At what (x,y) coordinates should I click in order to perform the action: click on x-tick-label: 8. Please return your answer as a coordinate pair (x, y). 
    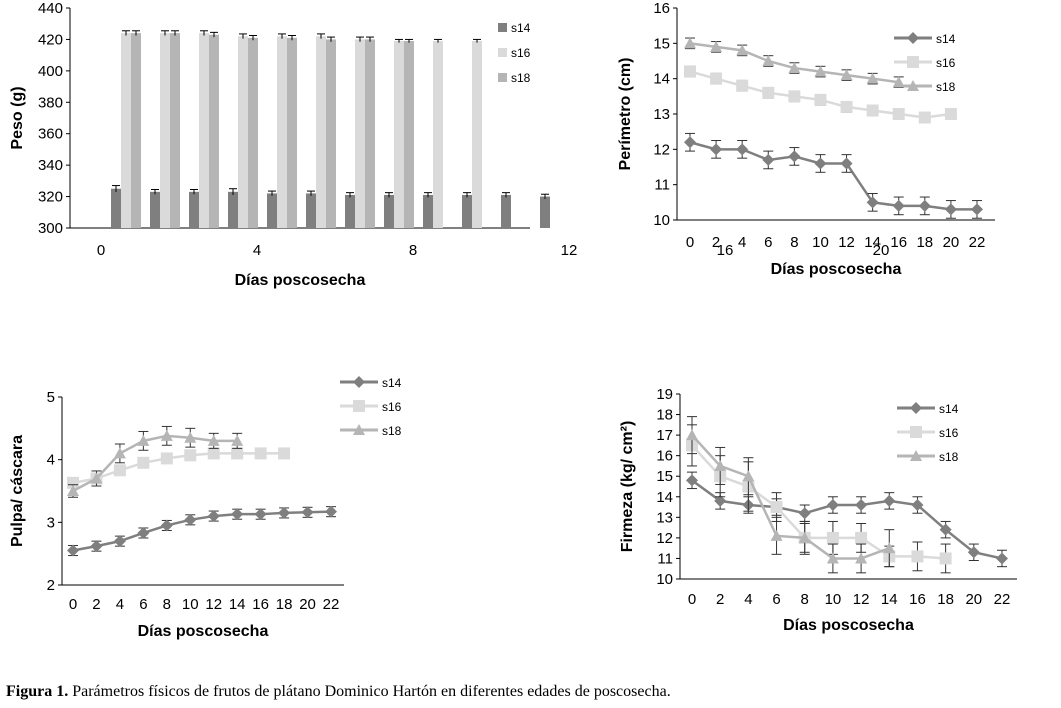
    Looking at the image, I should click on (805, 599).